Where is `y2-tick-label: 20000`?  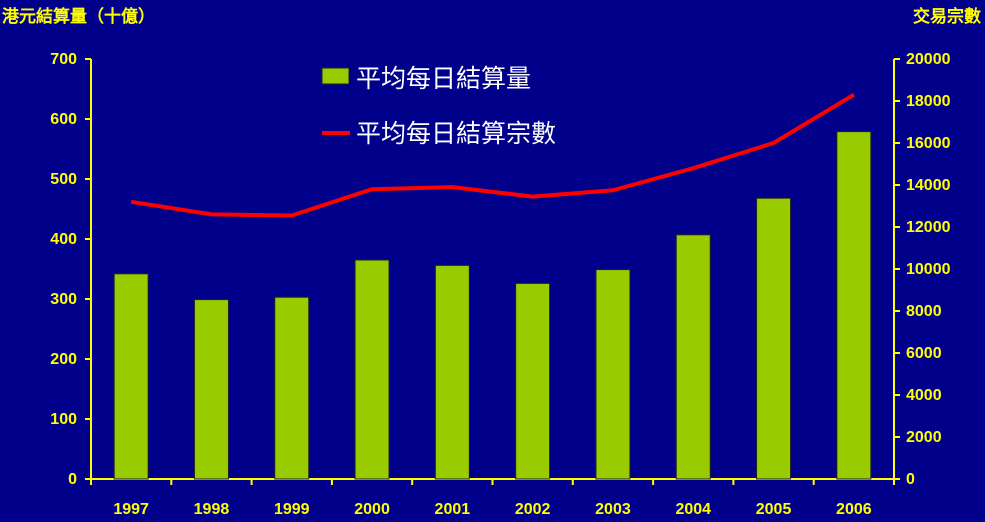
y2-tick-label: 20000 is located at coordinates (928, 59).